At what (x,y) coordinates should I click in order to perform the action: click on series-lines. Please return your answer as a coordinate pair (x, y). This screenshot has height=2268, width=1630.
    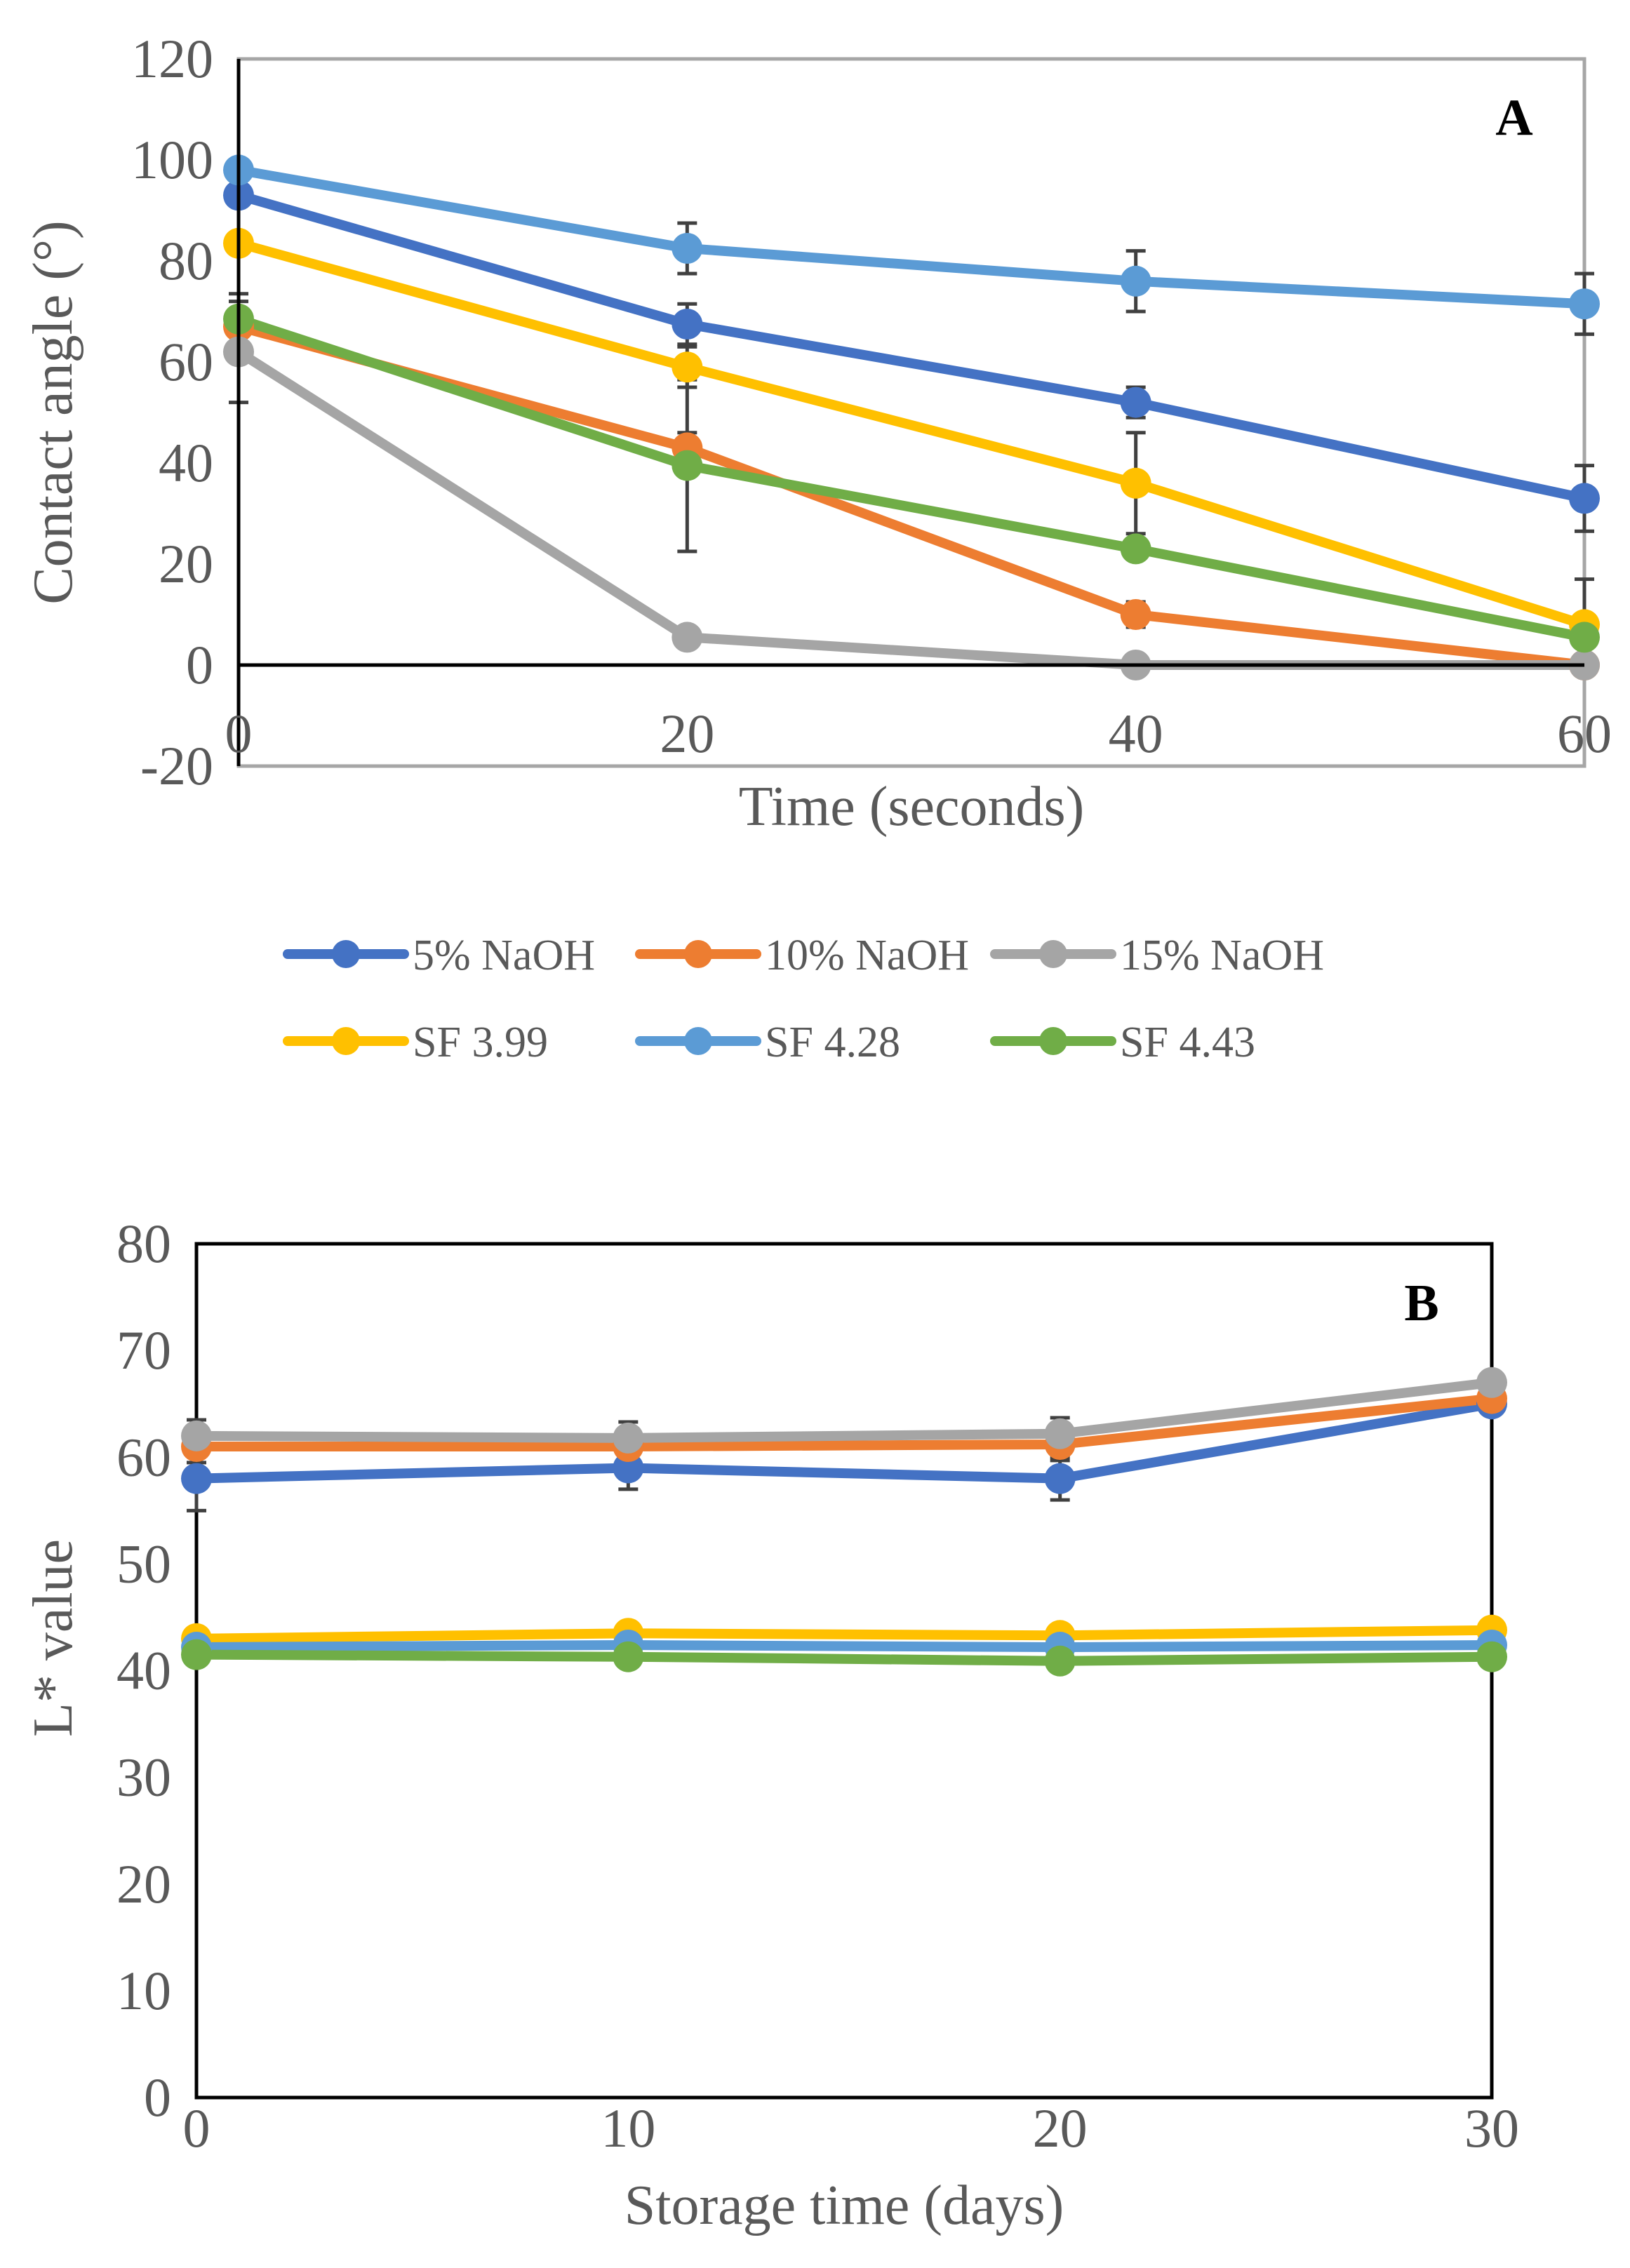
    Looking at the image, I should click on (844, 1521).